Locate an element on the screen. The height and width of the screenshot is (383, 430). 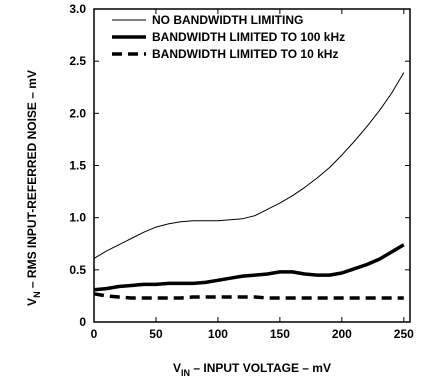
legend-label-3: BANDWIDTH LIMITED TO 10 kHz is located at coordinates (245, 54).